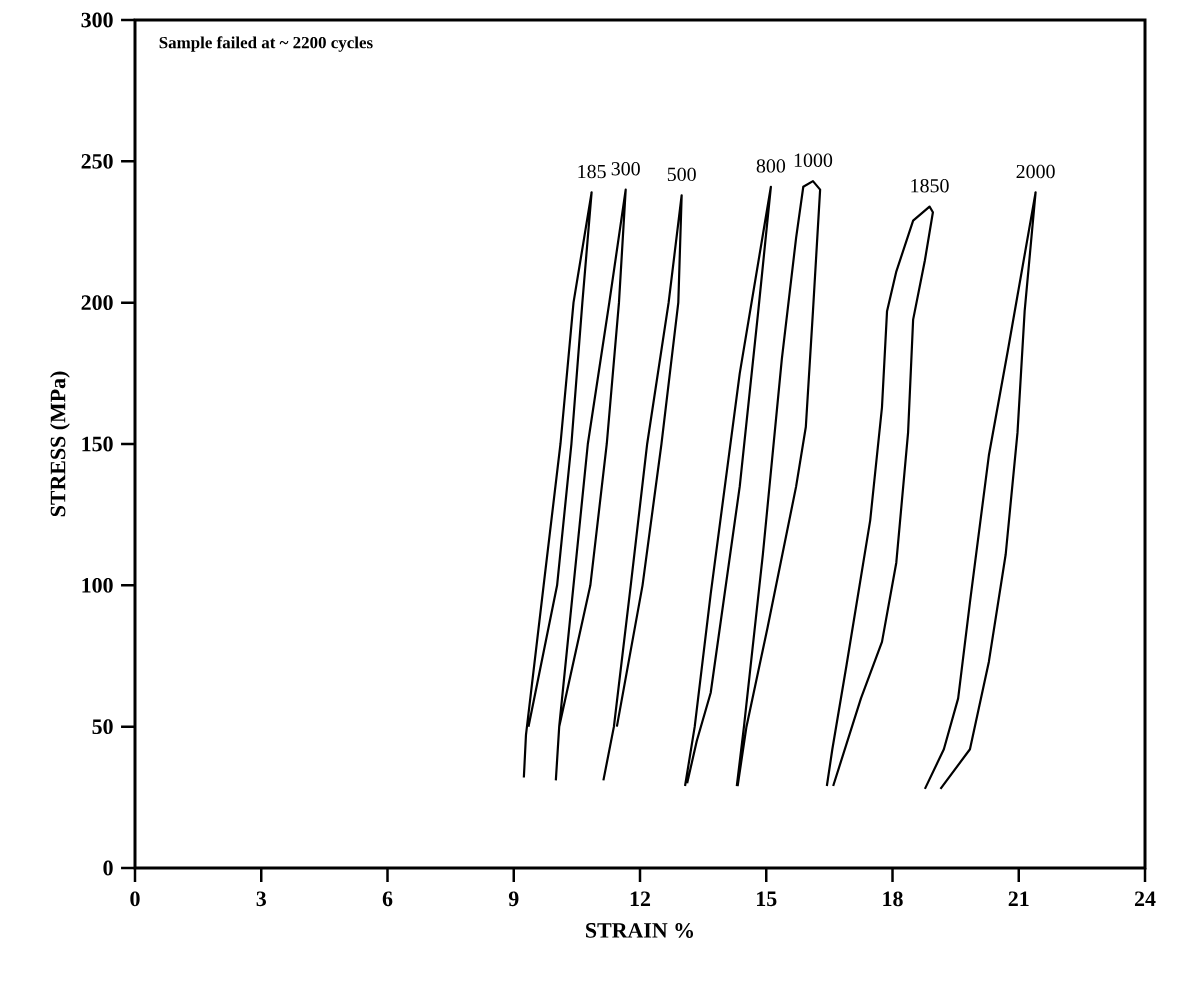 This screenshot has height=997, width=1181. I want to click on series-label: 800, so click(771, 166).